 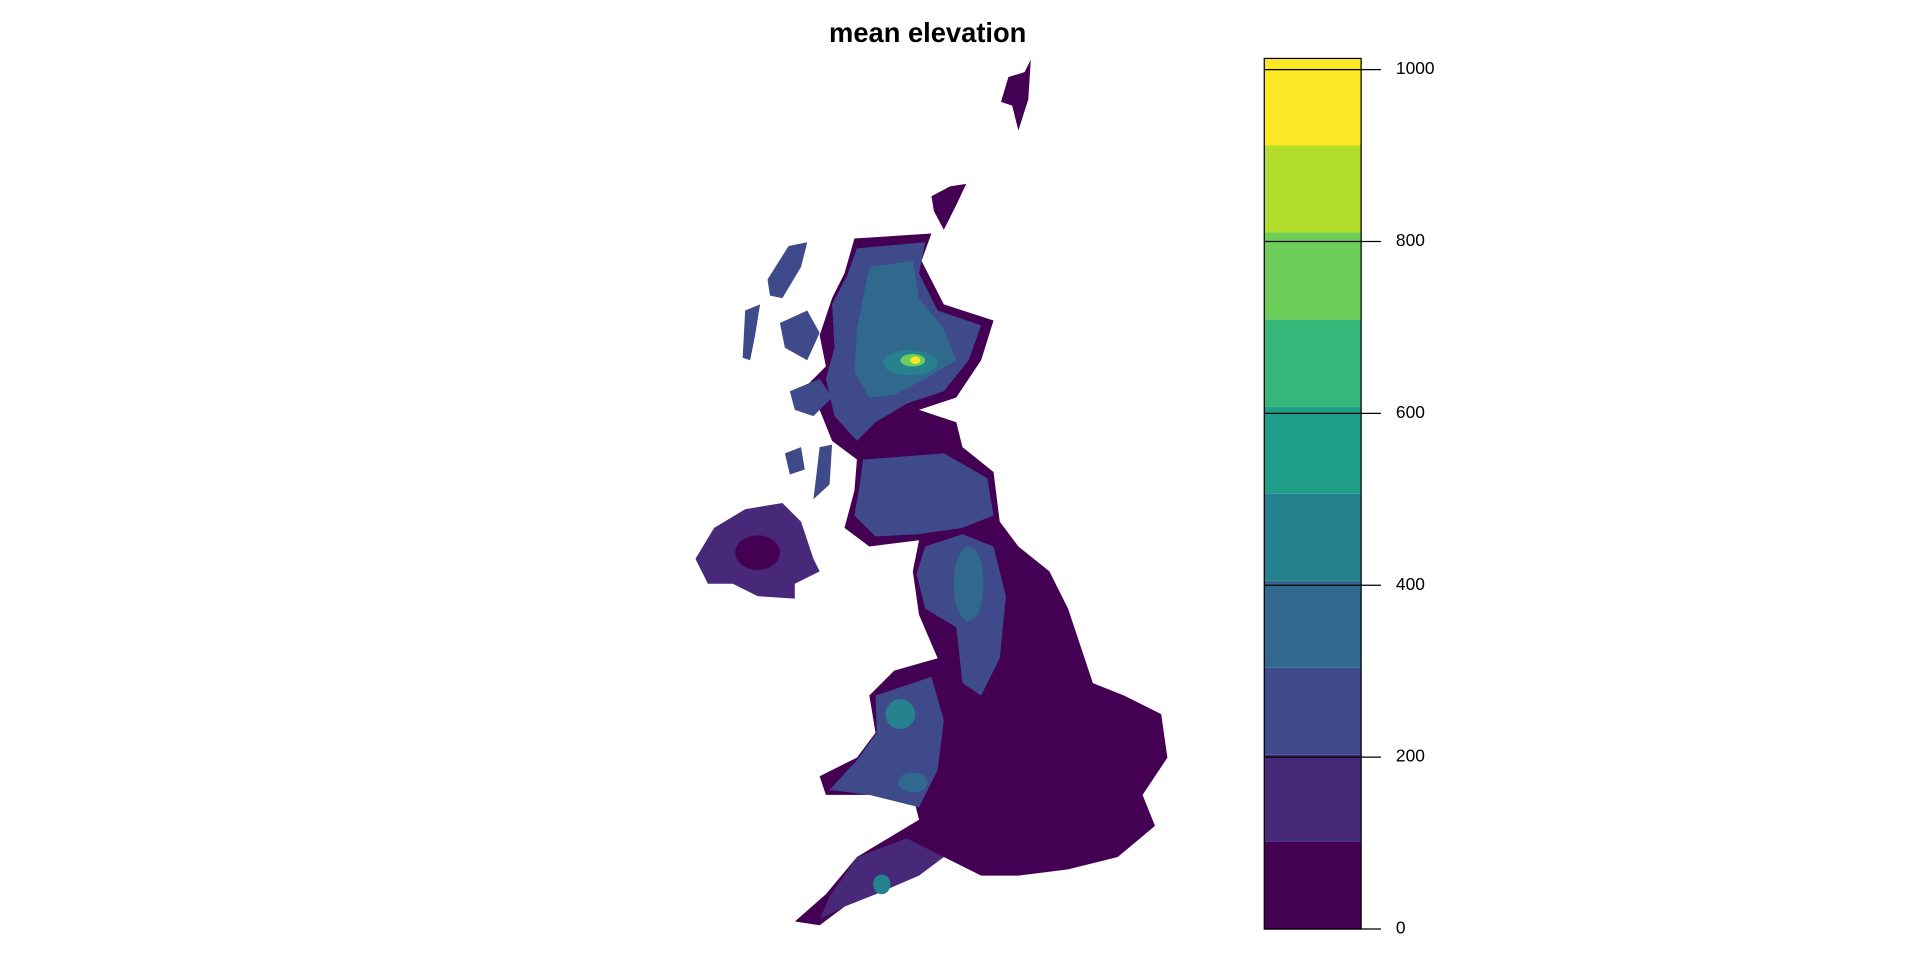 What do you see at coordinates (927, 32) in the screenshot?
I see `map-title: mean elevation` at bounding box center [927, 32].